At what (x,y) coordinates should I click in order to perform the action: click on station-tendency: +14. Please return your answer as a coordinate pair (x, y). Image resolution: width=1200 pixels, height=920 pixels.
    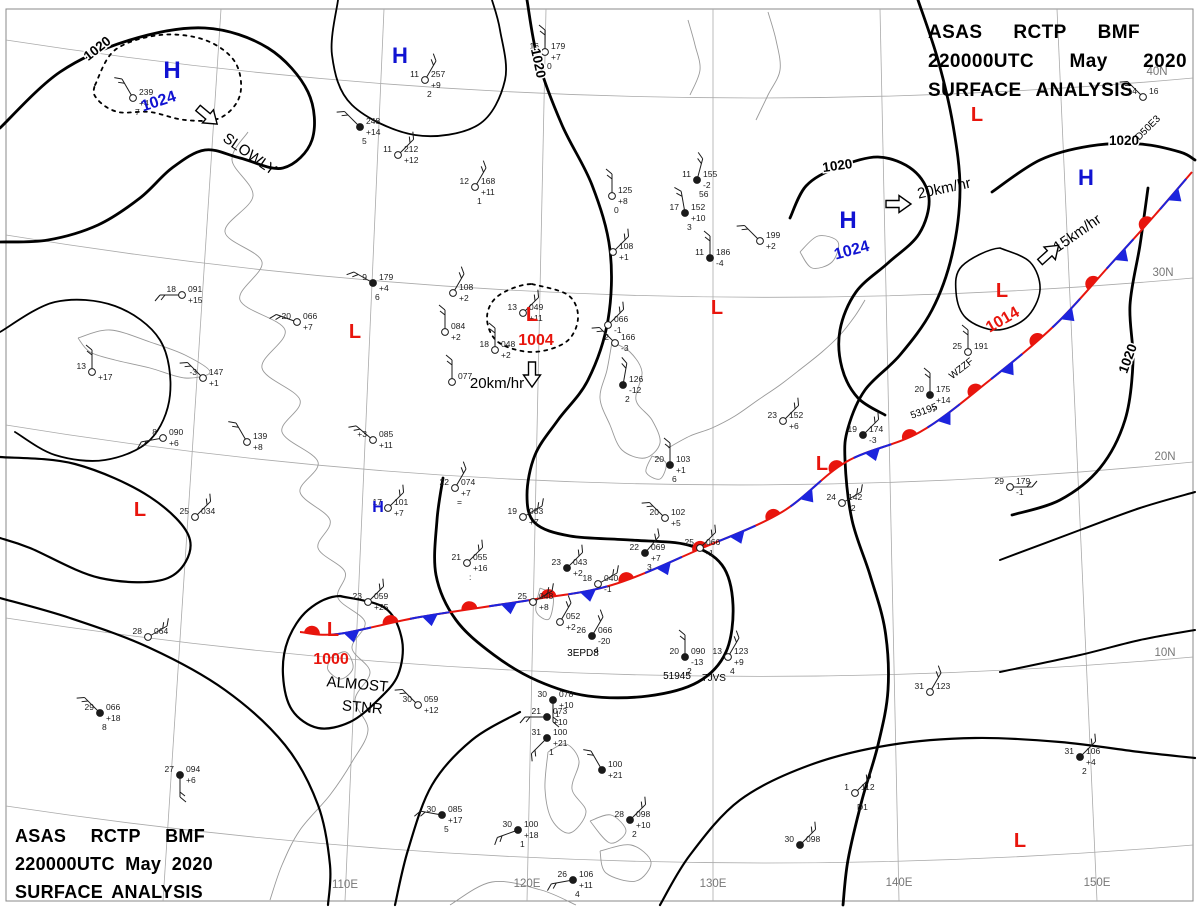
    Looking at the image, I should click on (943, 400).